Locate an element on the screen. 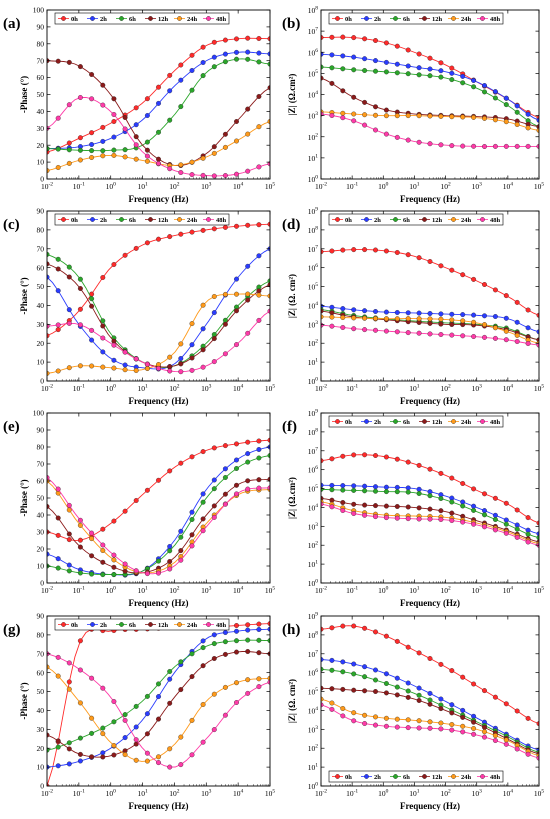 The image size is (550, 819). y-tick-label: 10⁹ is located at coordinates (313, 212).